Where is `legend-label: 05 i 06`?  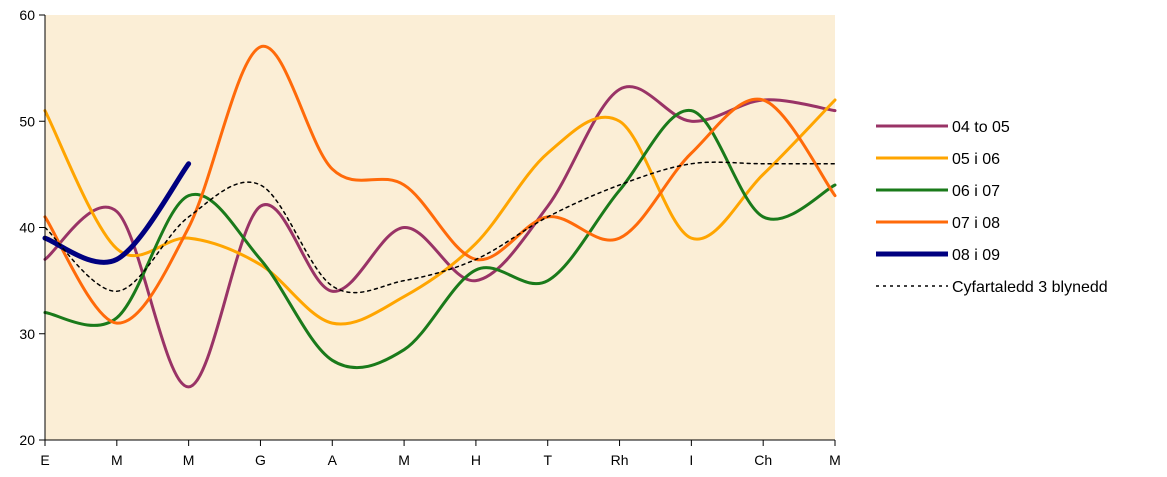
legend-label: 05 i 06 is located at coordinates (976, 159).